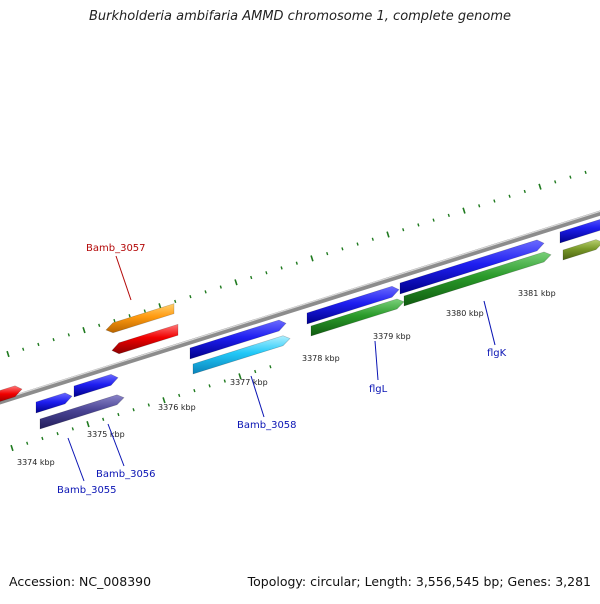 Image resolution: width=600 pixels, height=604 pixels. I want to click on gene-Bamb_3055-arrow, so click(54, 403).